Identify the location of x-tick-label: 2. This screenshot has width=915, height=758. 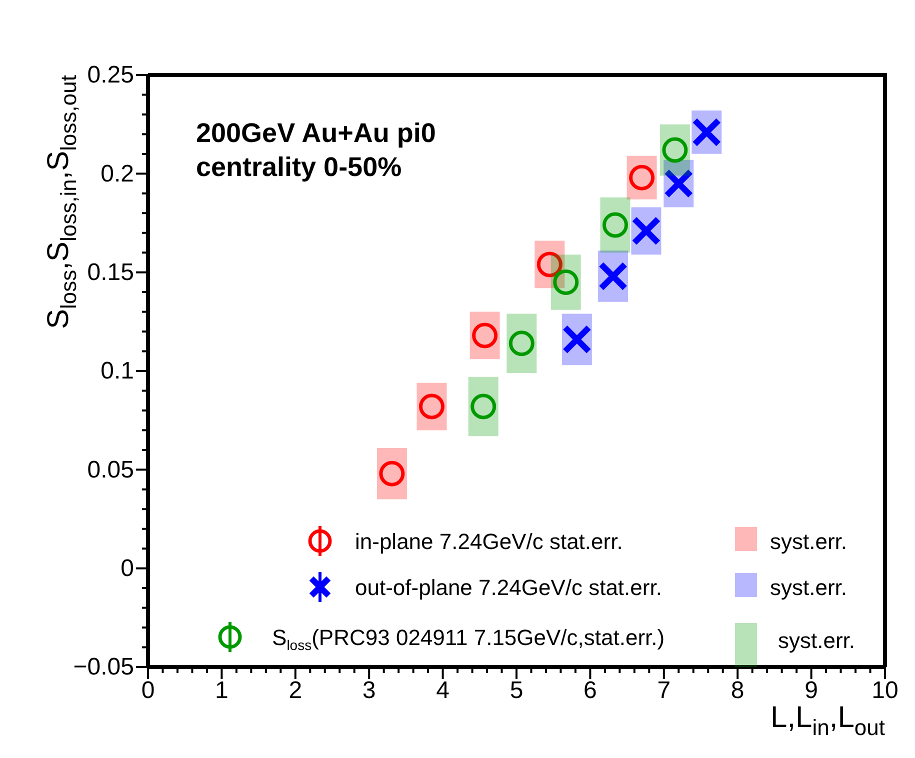
(295, 690).